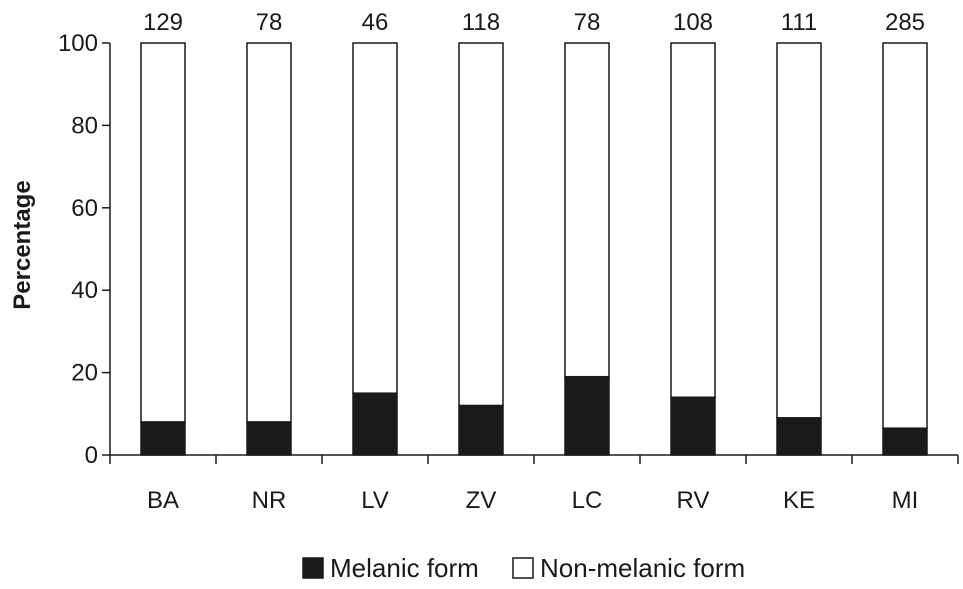 Image resolution: width=963 pixels, height=589 pixels. What do you see at coordinates (905, 441) in the screenshot?
I see `bar-melanic-mi` at bounding box center [905, 441].